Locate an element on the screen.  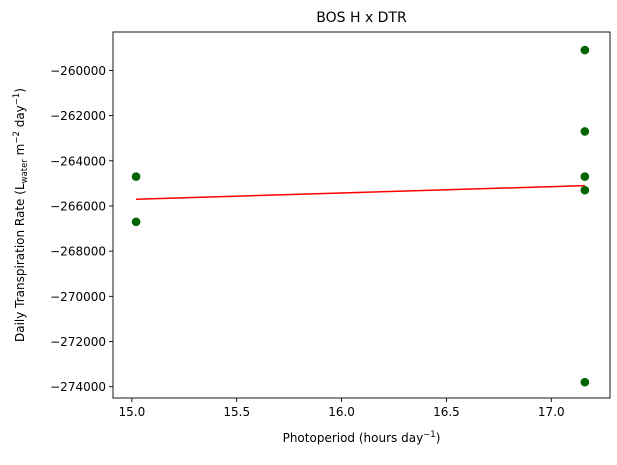
y-tick-label: −266000 is located at coordinates (78, 206).